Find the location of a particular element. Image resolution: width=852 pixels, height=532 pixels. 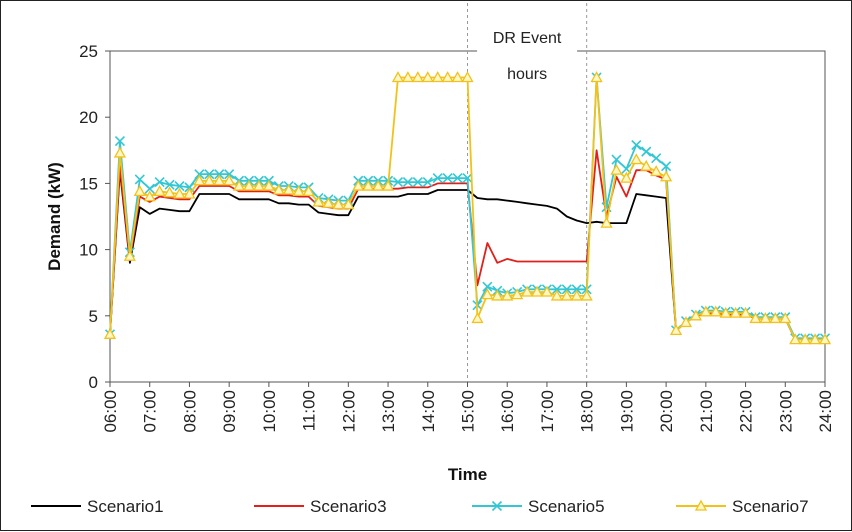

legend-label: Scenario1 is located at coordinates (125, 506).